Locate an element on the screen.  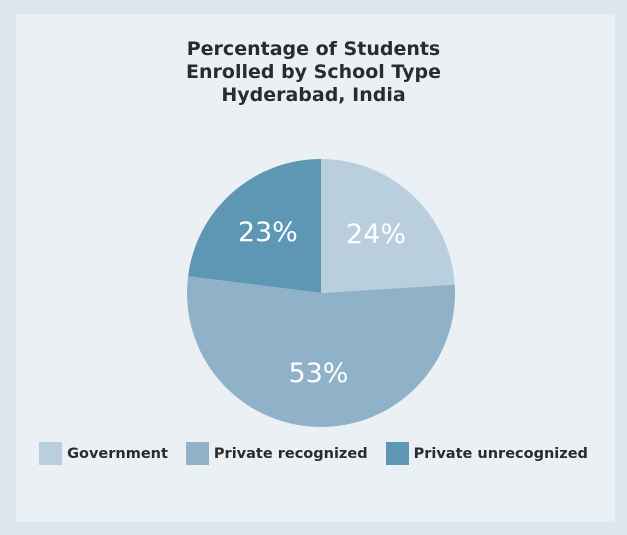
legend-swatch-government is located at coordinates (51, 453).